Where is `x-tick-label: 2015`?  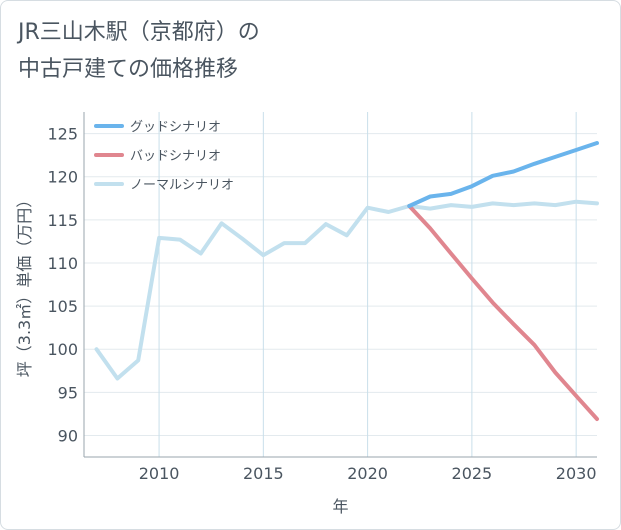 x-tick-label: 2015 is located at coordinates (263, 473).